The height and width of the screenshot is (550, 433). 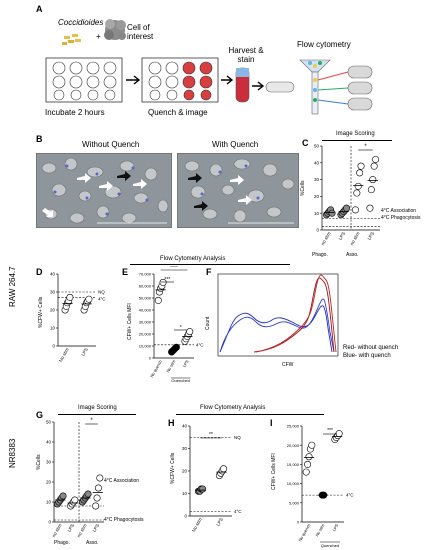 I want to click on legend-red: Red- without quench, so click(x=371, y=348).